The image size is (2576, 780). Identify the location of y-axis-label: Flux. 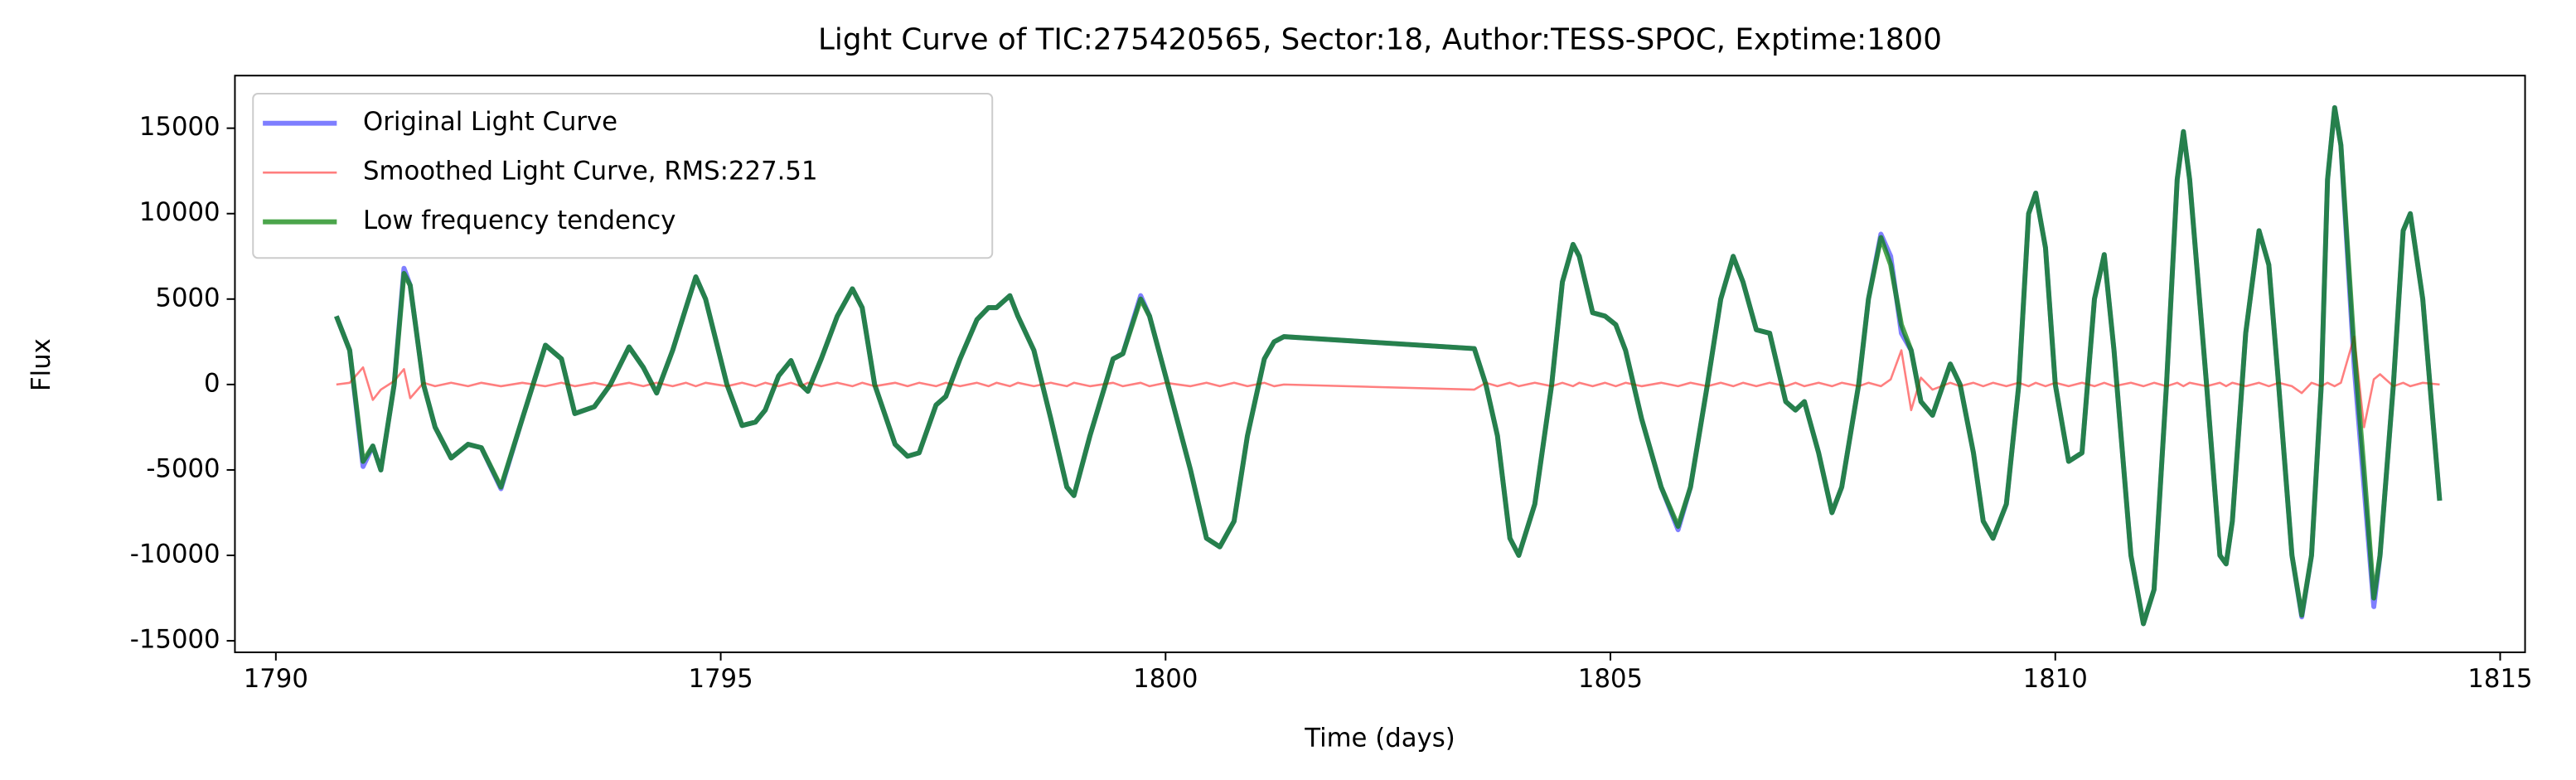
(41, 364).